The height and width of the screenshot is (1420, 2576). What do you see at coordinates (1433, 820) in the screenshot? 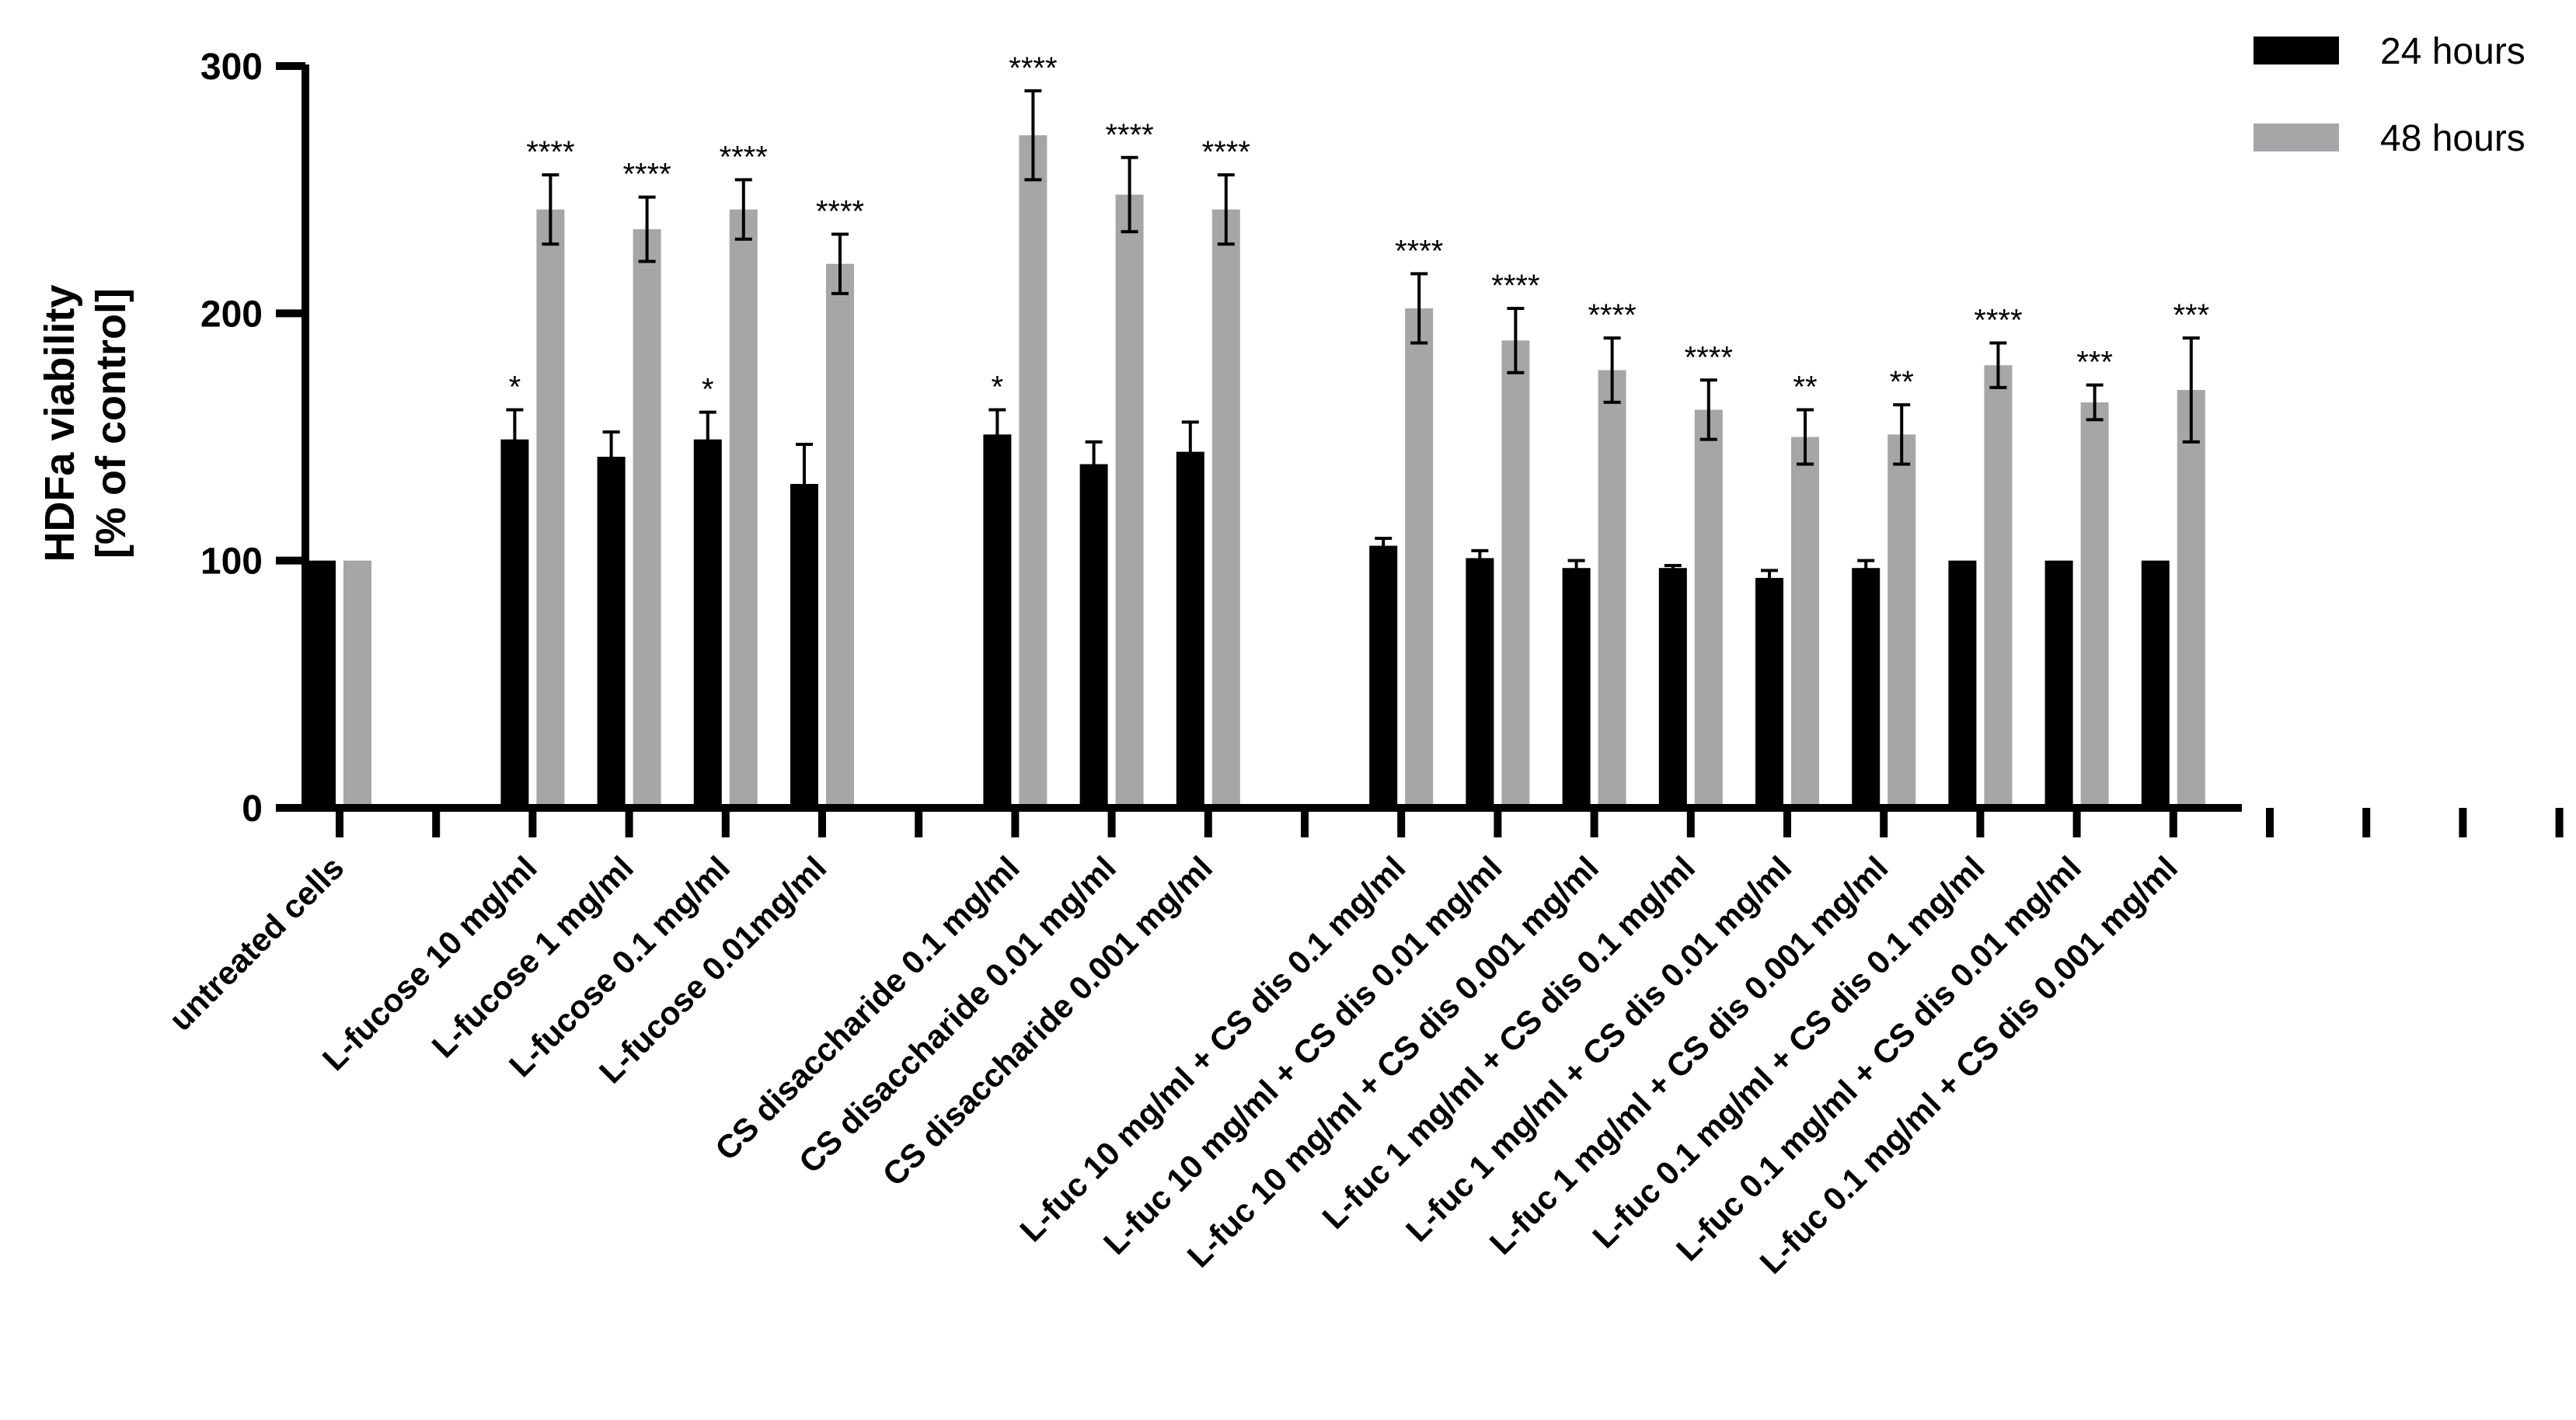
I see `x-axis` at bounding box center [1433, 820].